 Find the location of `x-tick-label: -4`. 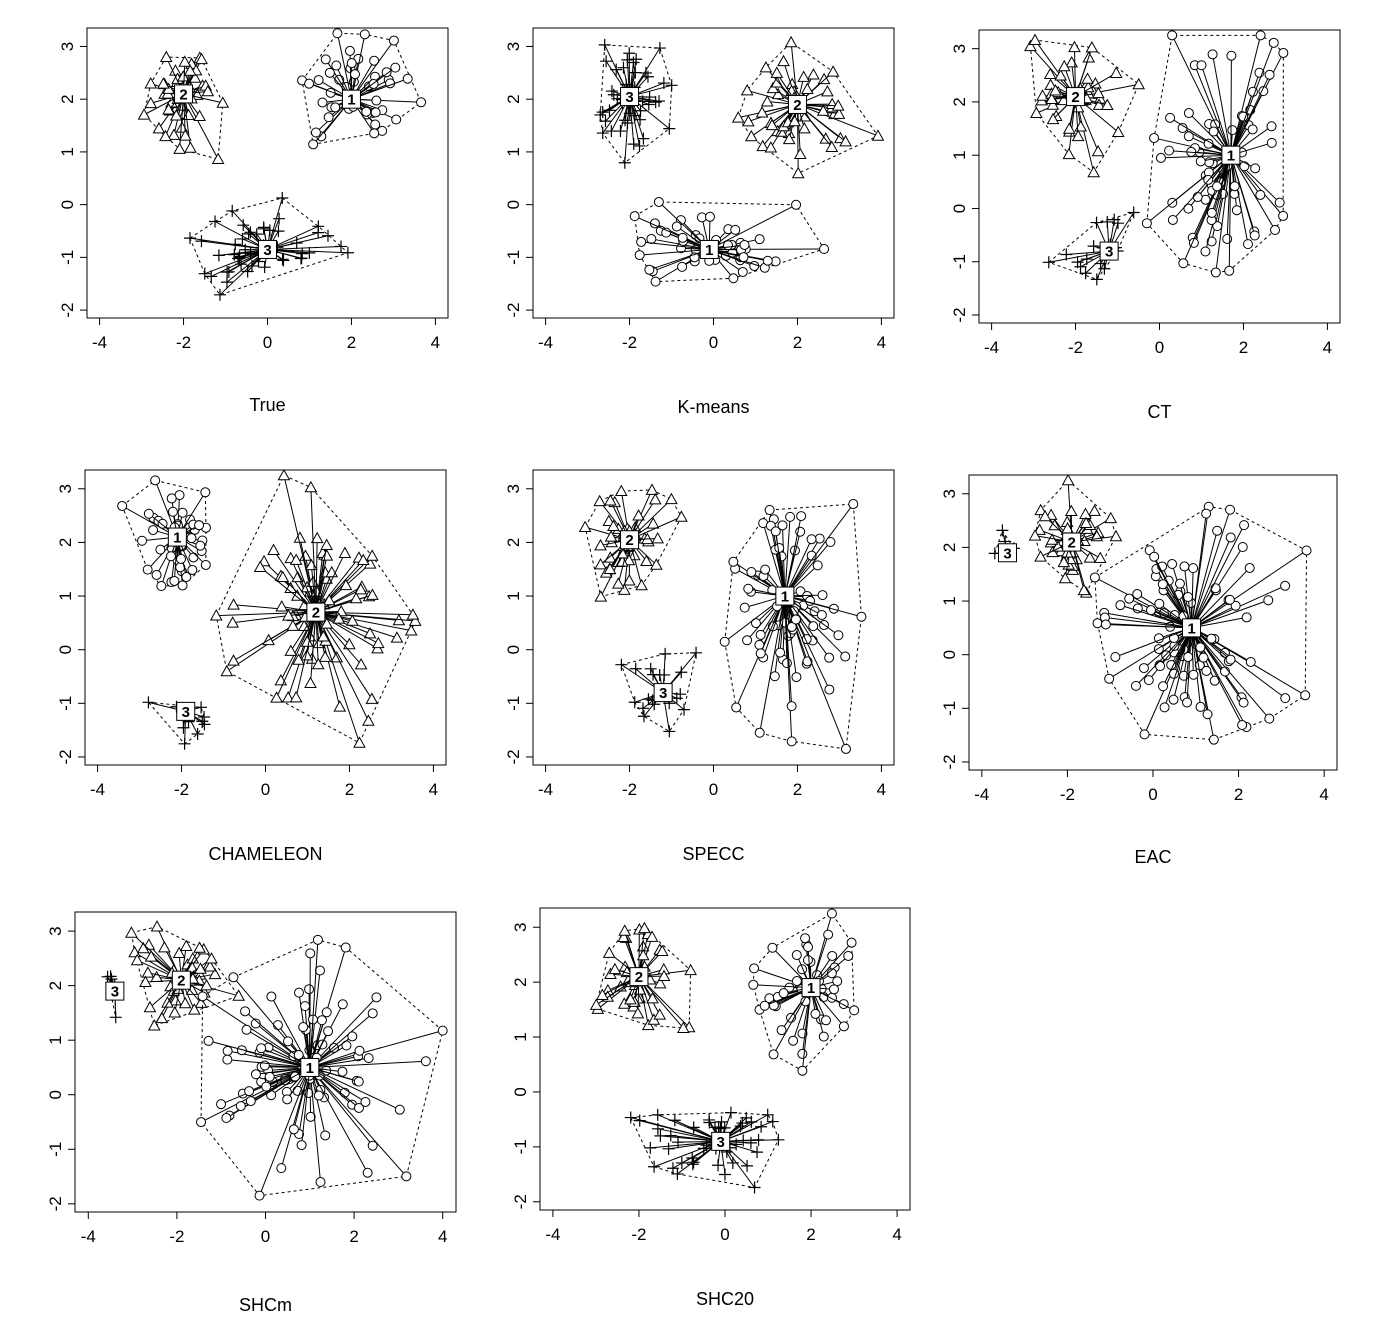

x-tick-label: -4 is located at coordinates (991, 347).